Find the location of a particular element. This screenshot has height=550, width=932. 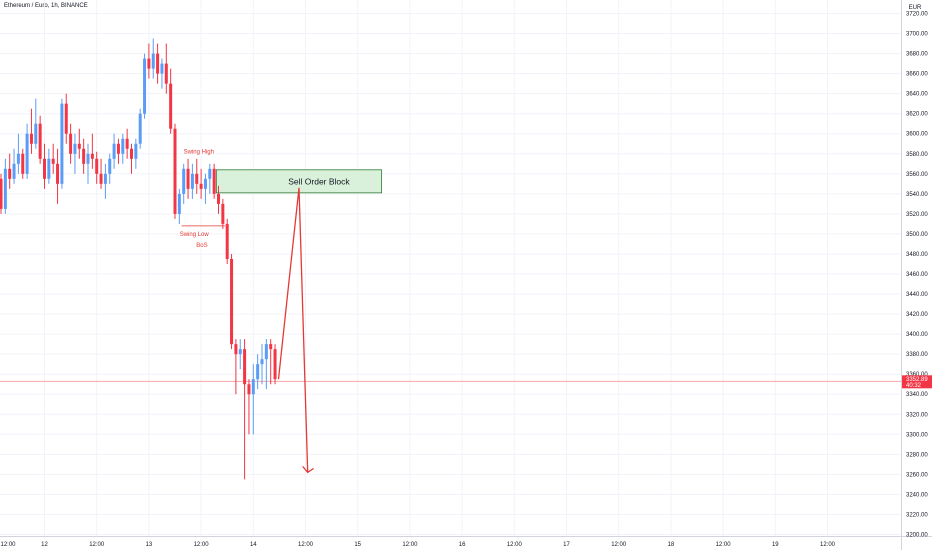

x-tick-label: 15 is located at coordinates (357, 545).